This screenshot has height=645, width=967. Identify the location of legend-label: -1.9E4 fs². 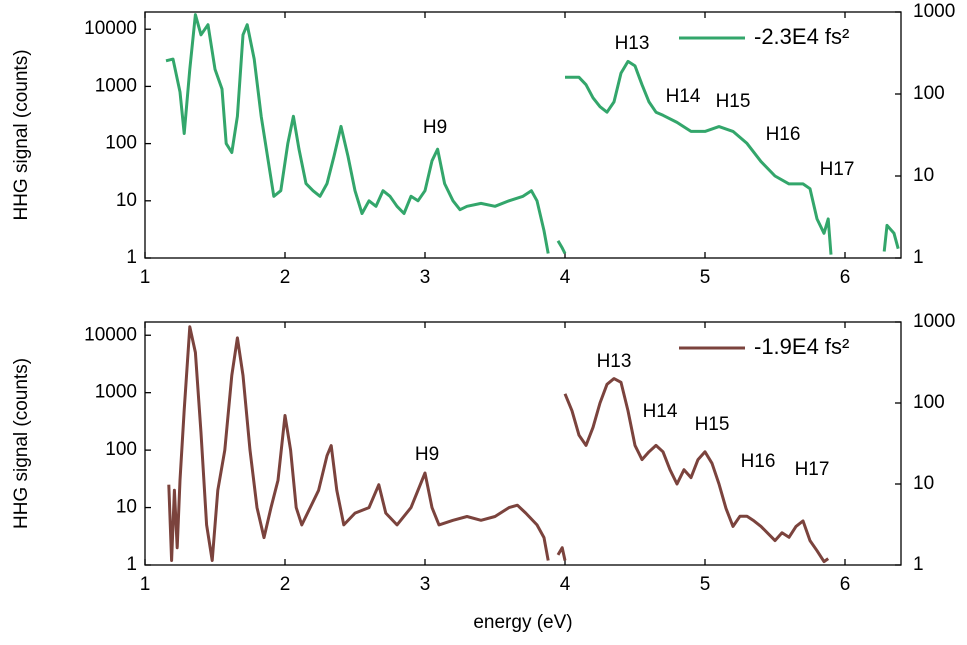
(801, 346).